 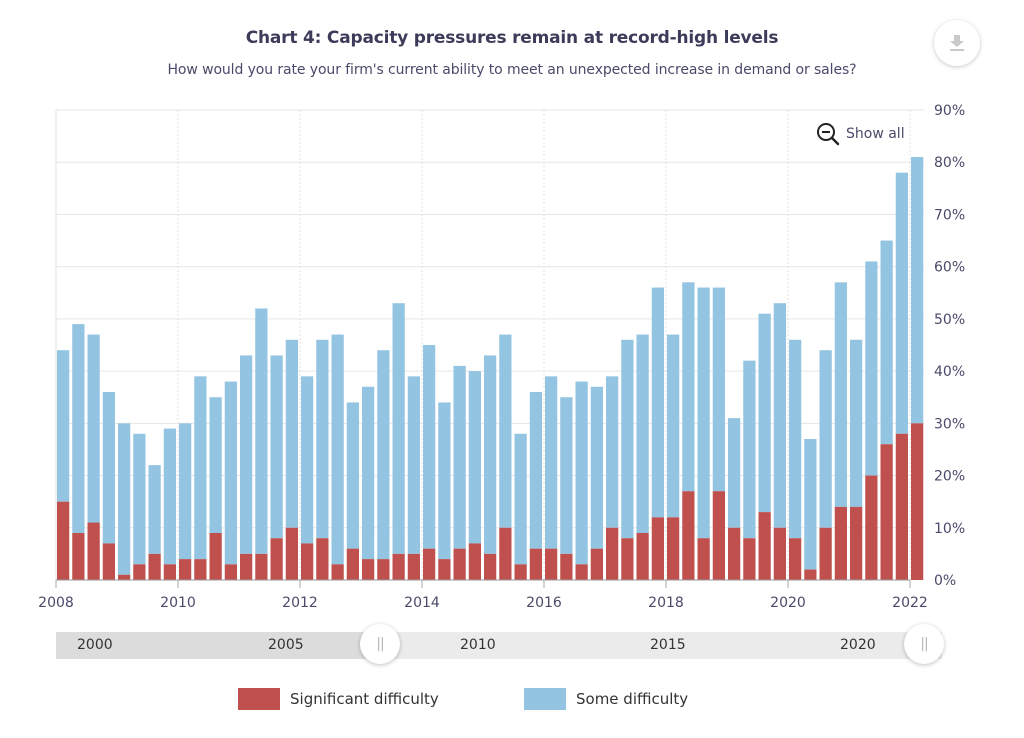 I want to click on legend-swatch, so click(x=545, y=699).